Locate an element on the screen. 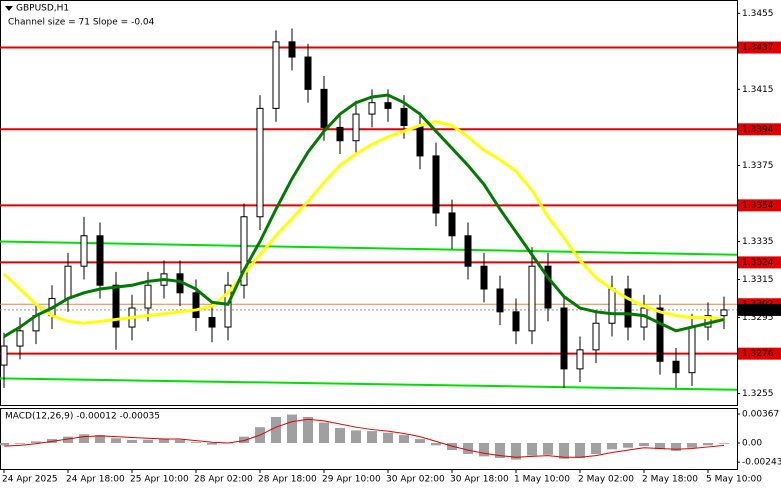 The image size is (781, 489). level-label: 1.3354 is located at coordinates (758, 206).